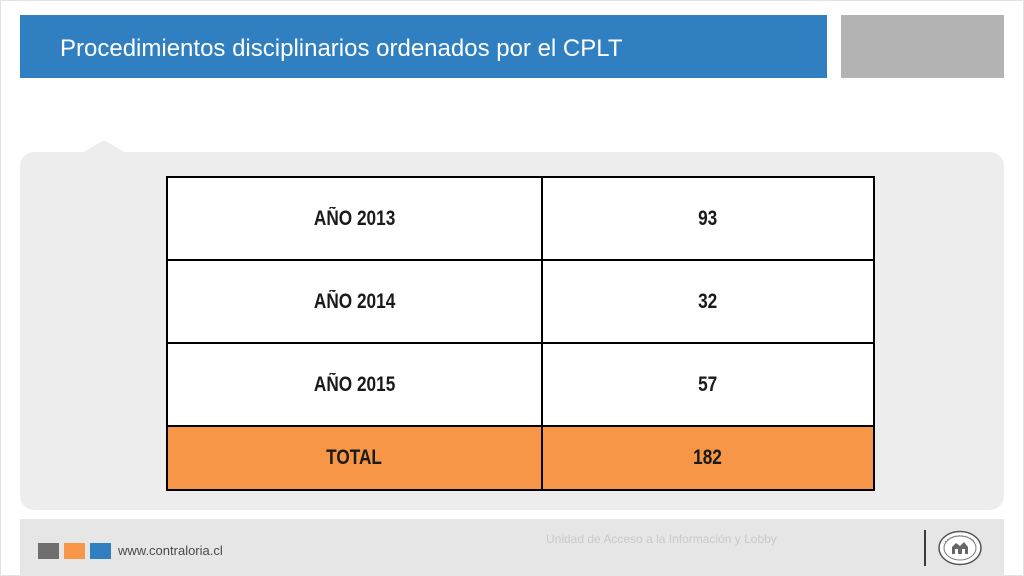  What do you see at coordinates (708, 384) in the screenshot?
I see `count-cell: 57` at bounding box center [708, 384].